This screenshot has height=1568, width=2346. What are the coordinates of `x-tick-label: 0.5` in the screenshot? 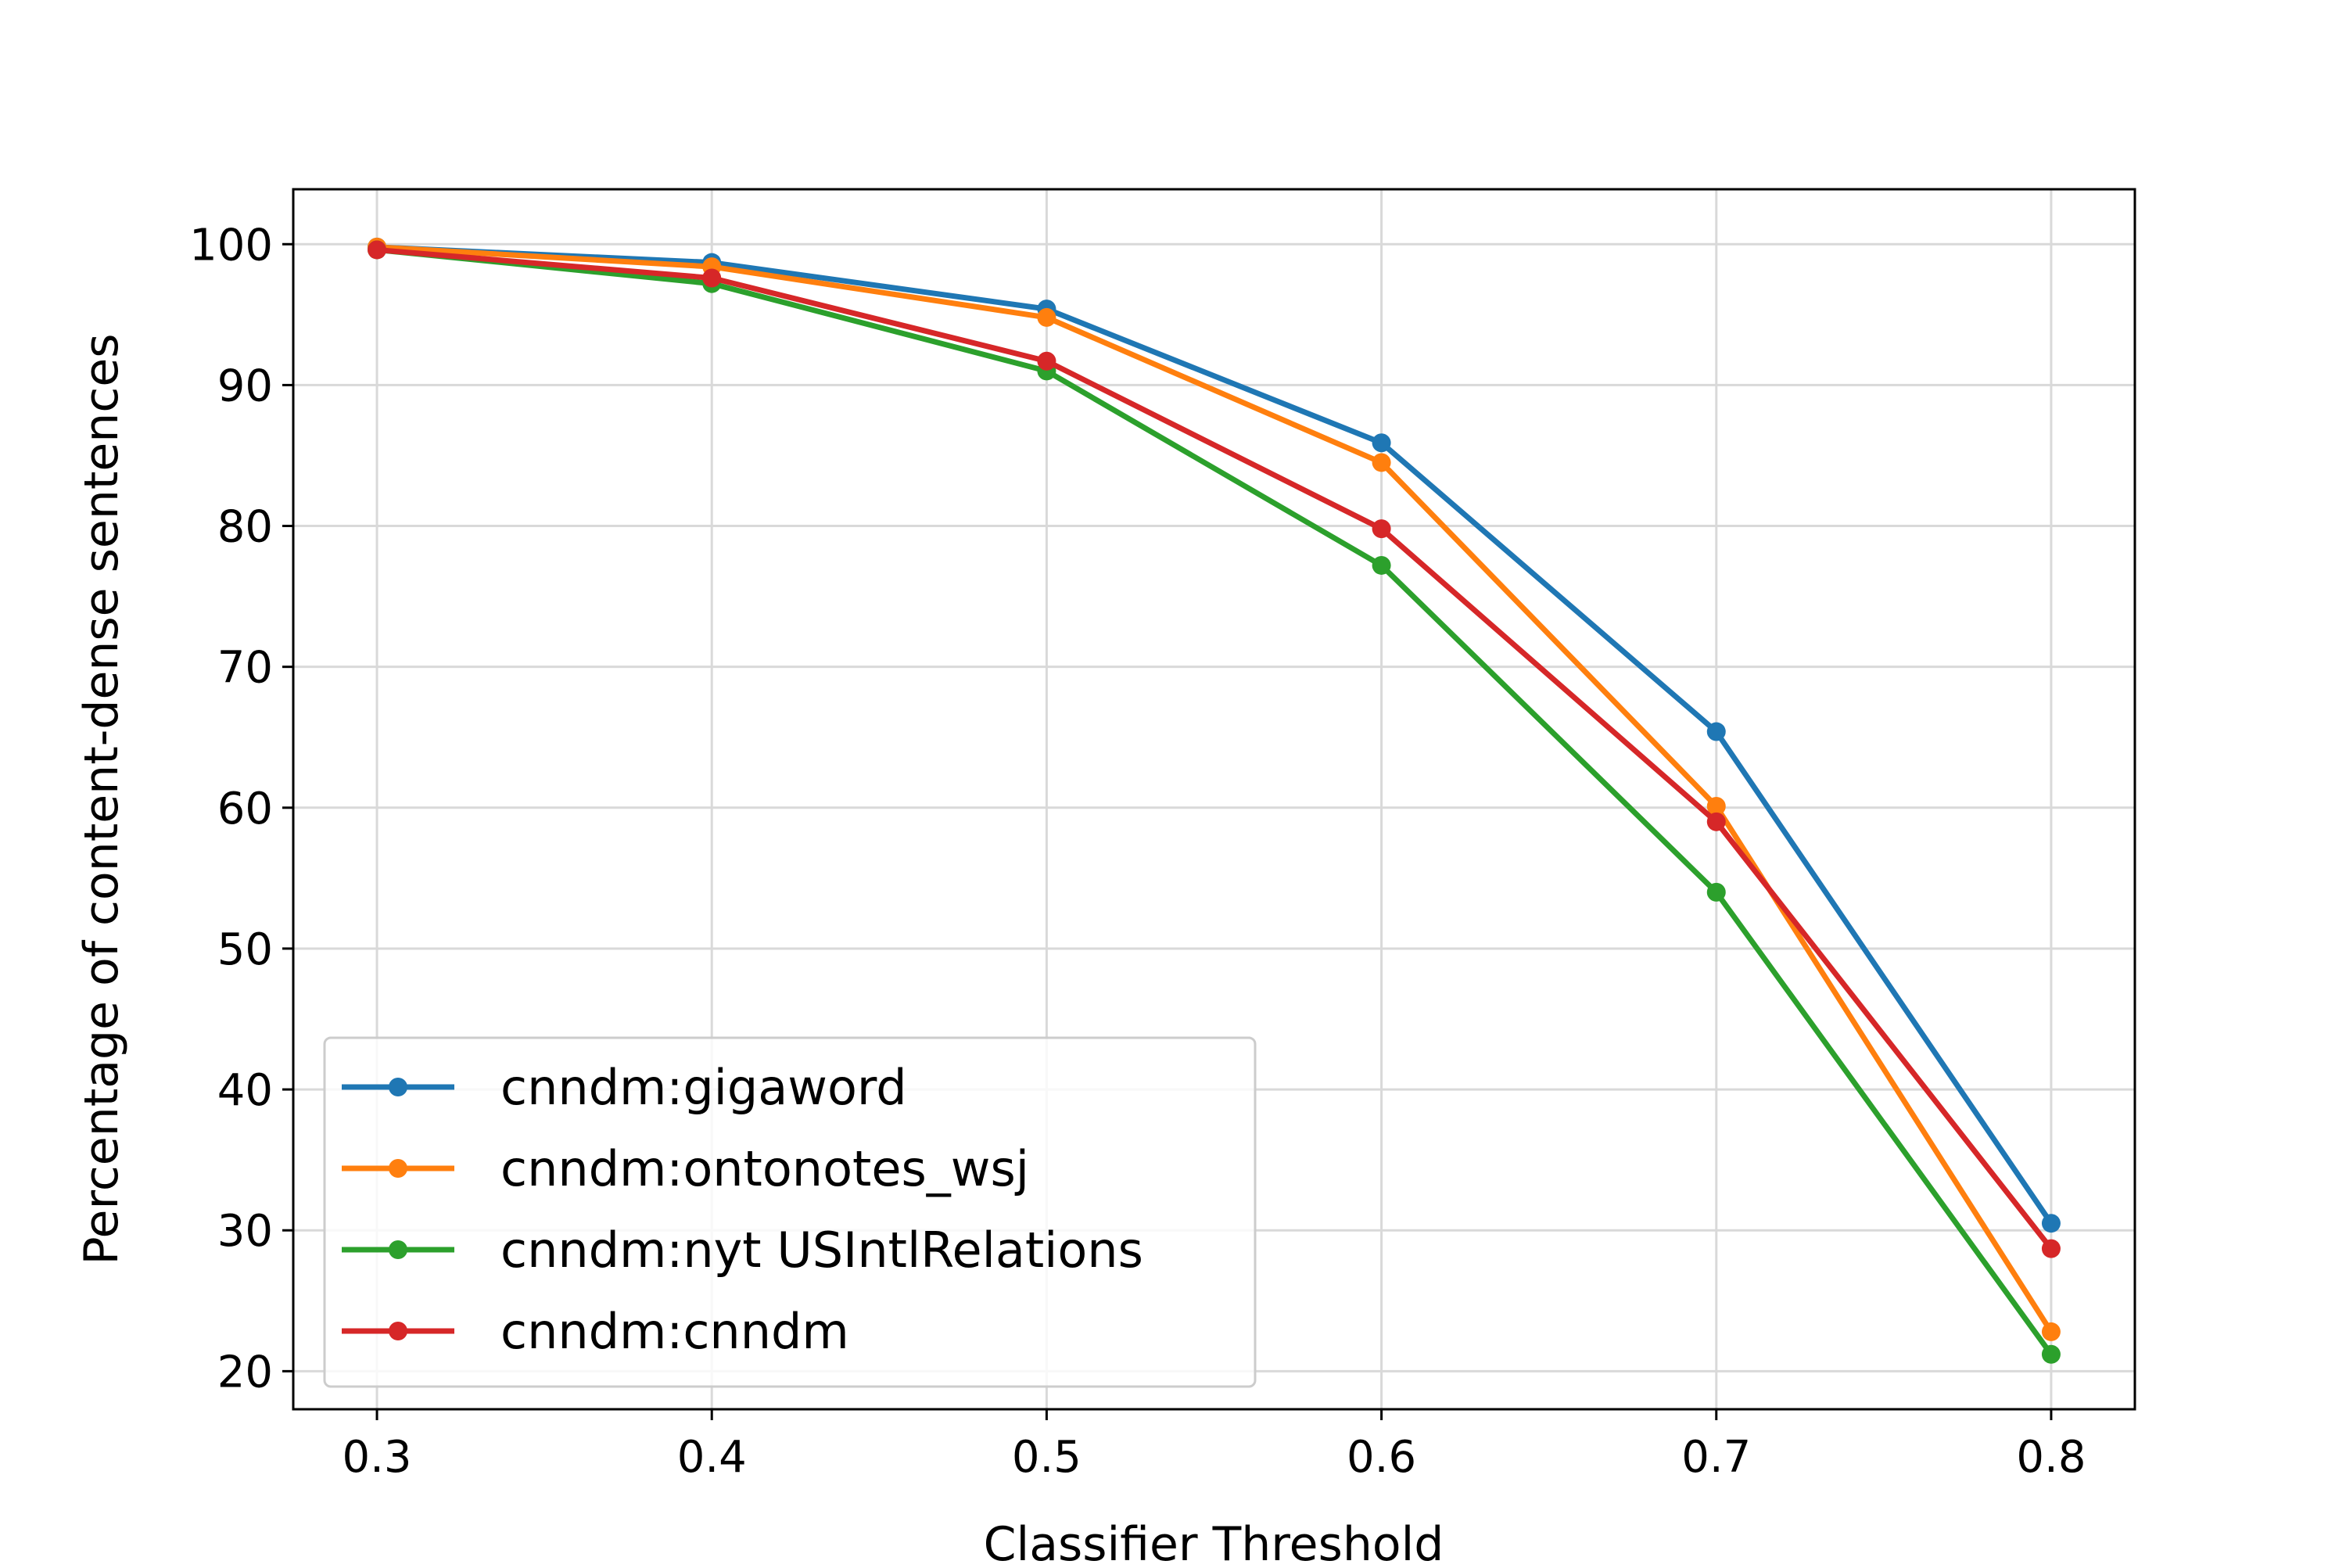 It's located at (1047, 1457).